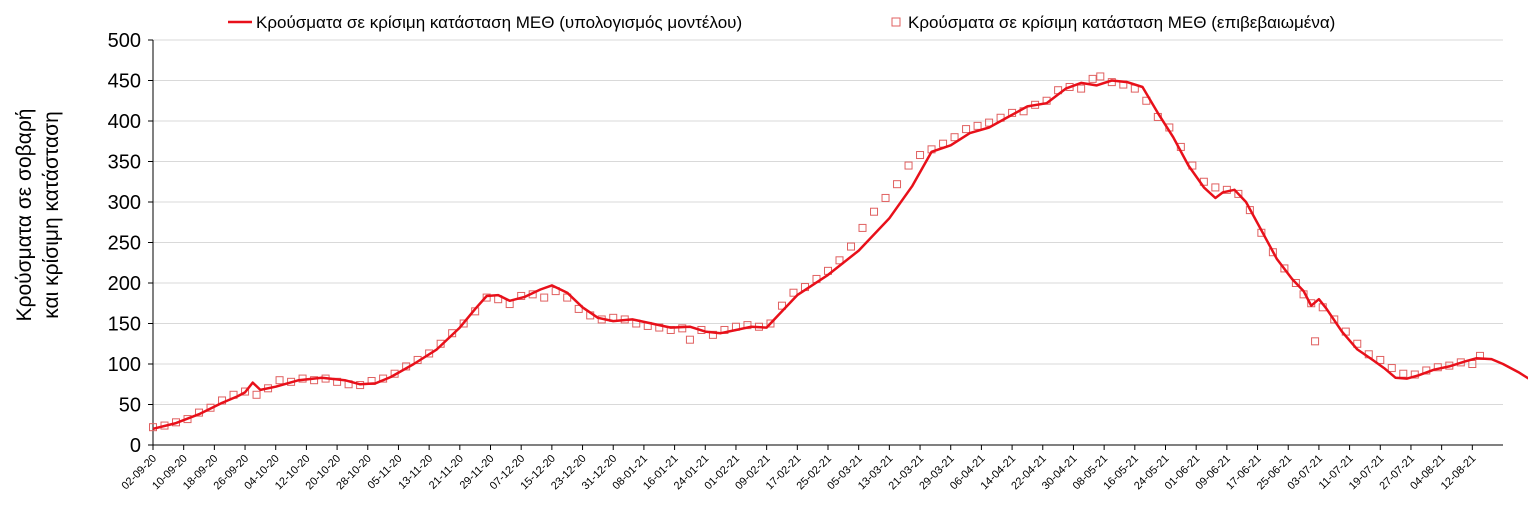  What do you see at coordinates (124, 203) in the screenshot?
I see `y-tick-label: 300` at bounding box center [124, 203].